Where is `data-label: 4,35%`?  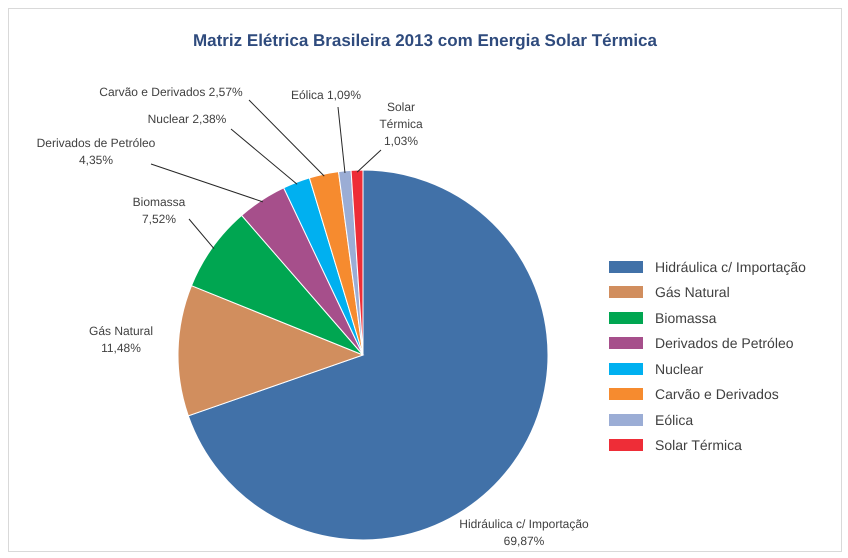 data-label: 4,35% is located at coordinates (96, 160).